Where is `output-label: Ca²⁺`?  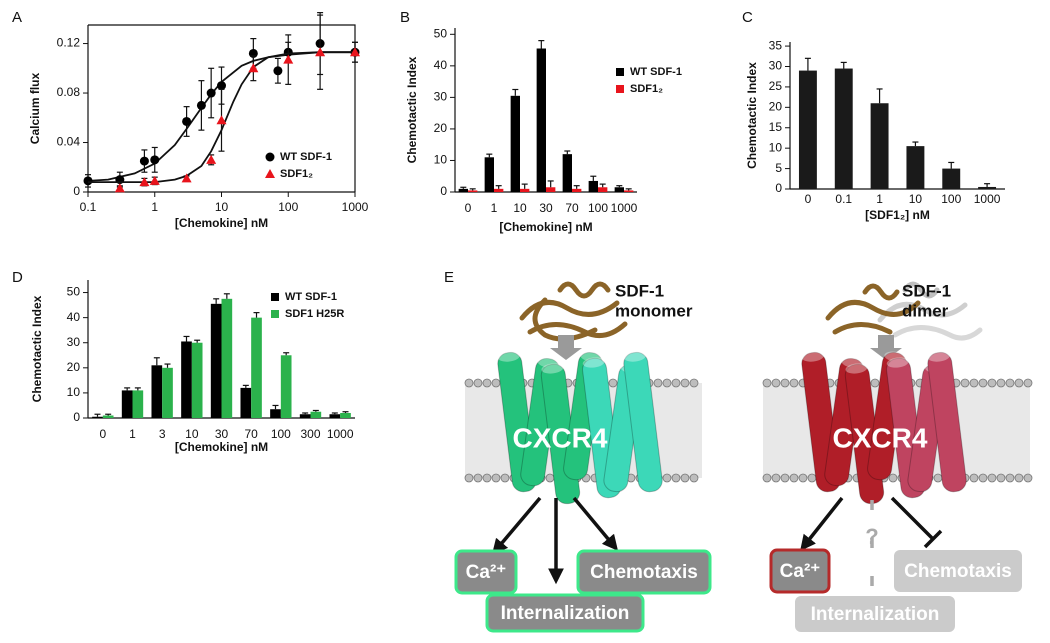
output-label: Ca²⁺ is located at coordinates (486, 572).